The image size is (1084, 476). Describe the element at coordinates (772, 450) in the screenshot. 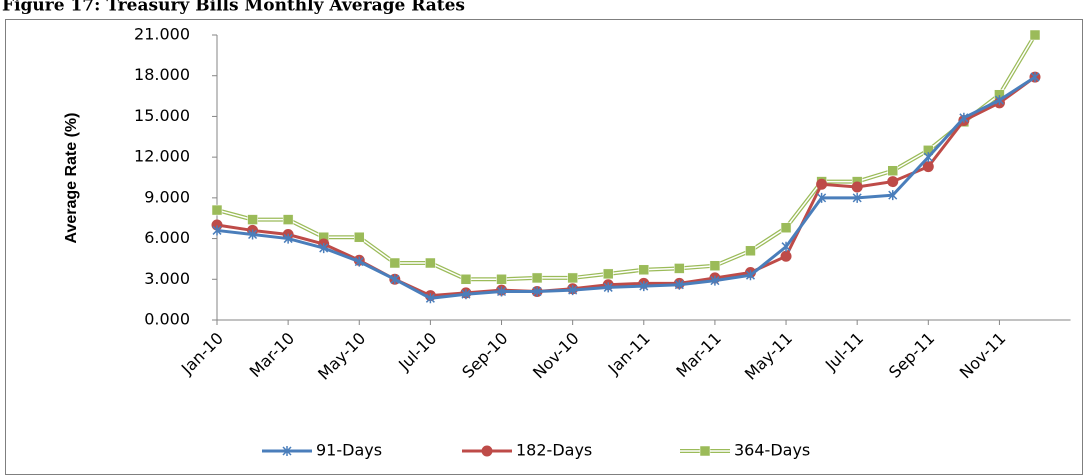

I see `legend-label: 364-Days` at that location.